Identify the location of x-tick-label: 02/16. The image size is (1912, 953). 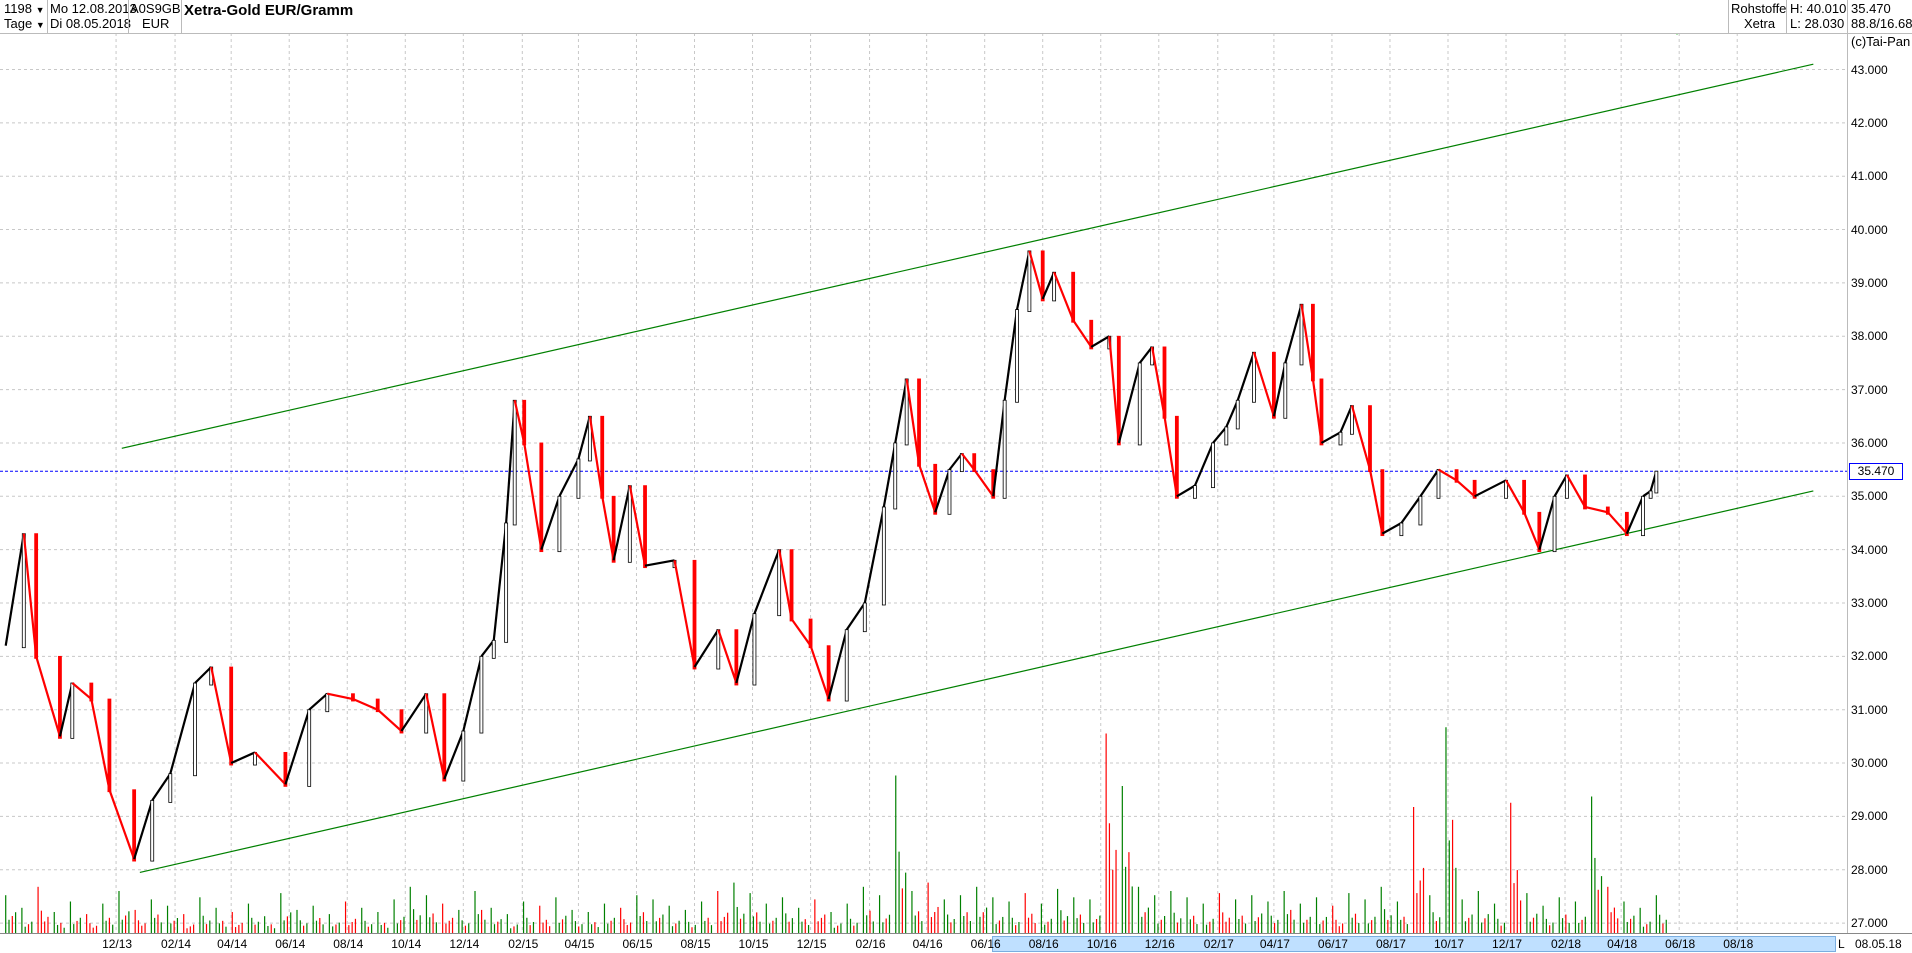
(870, 944).